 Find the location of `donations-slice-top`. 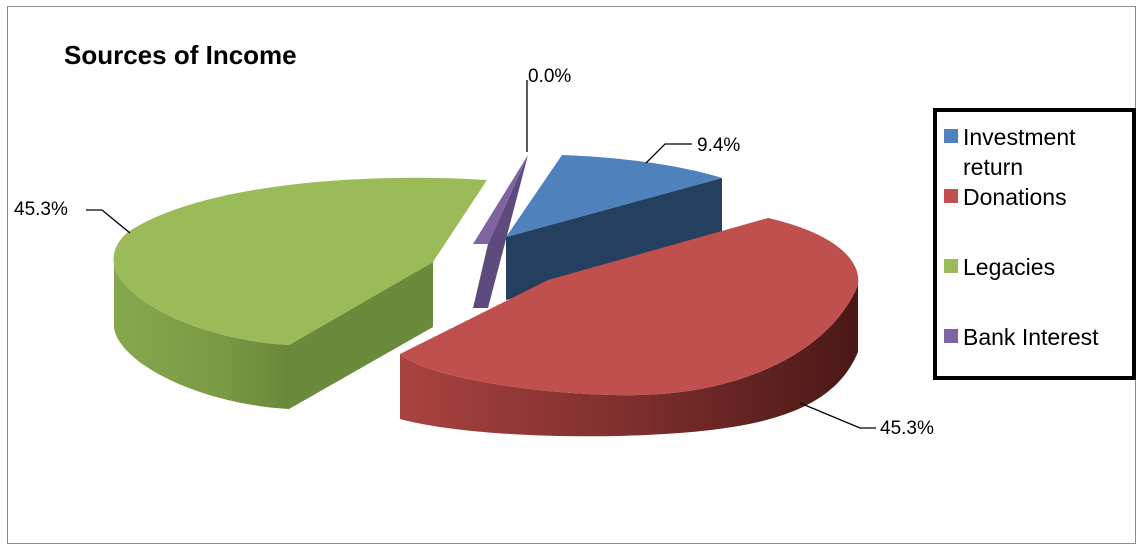

donations-slice-top is located at coordinates (629, 307).